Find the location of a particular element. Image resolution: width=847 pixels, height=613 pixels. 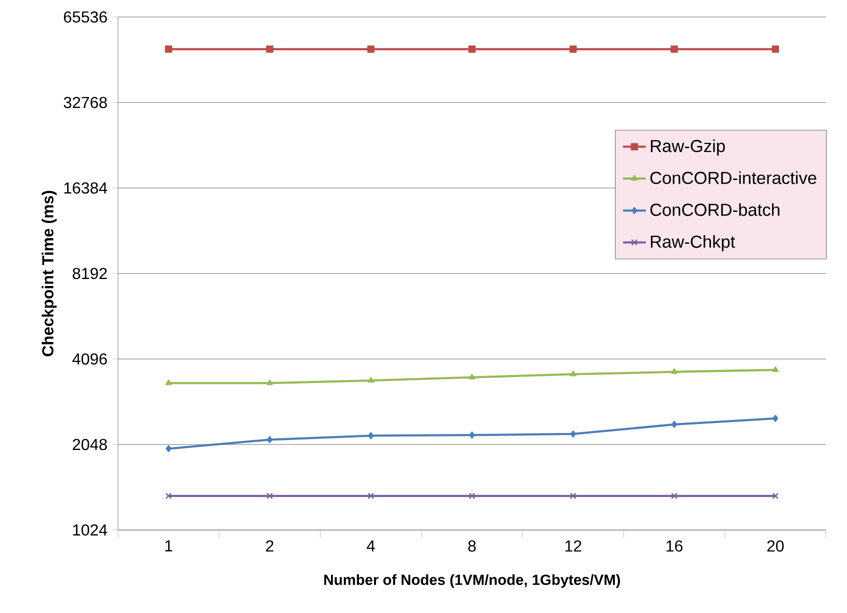

legend-label: Raw-Gzip is located at coordinates (687, 147).